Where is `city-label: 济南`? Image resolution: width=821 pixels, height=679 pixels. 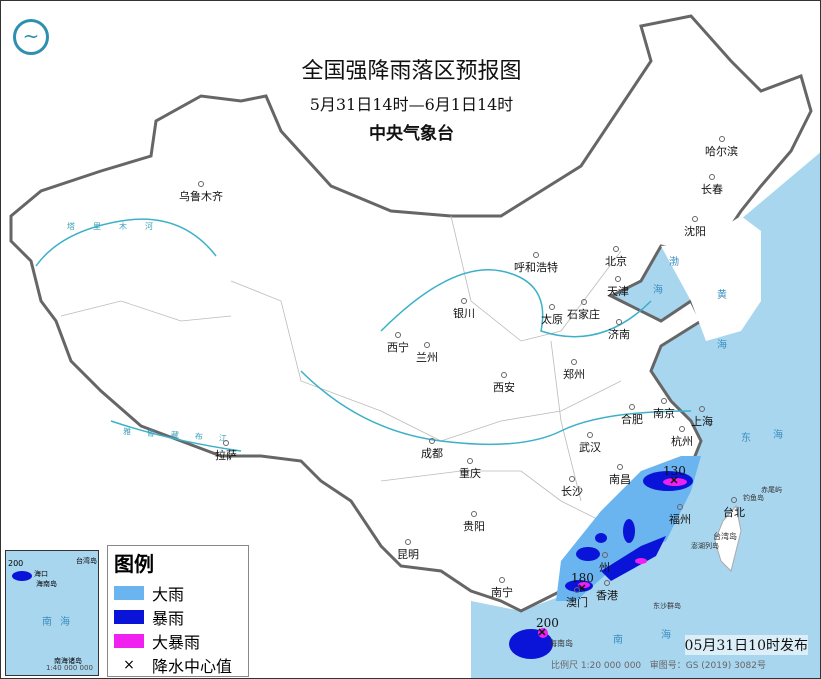 city-label: 济南 is located at coordinates (619, 330).